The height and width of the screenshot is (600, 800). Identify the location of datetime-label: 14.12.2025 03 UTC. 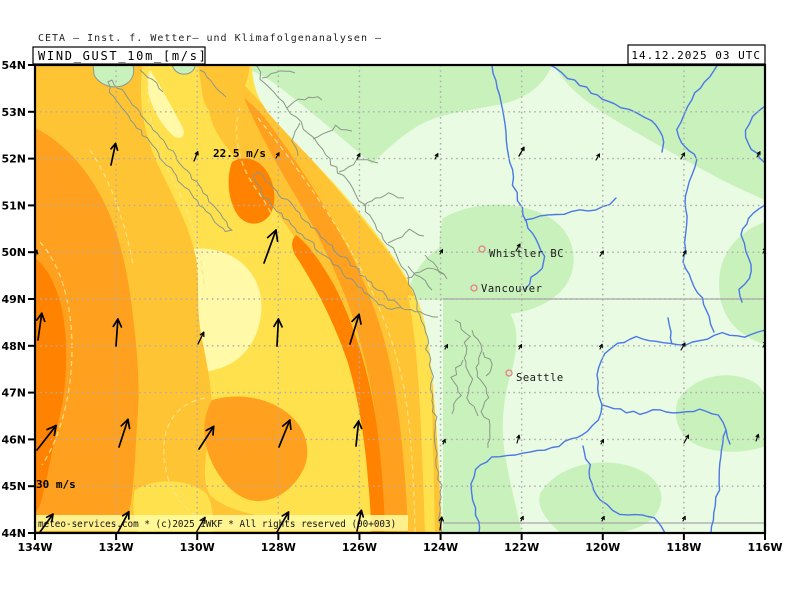
(696, 55).